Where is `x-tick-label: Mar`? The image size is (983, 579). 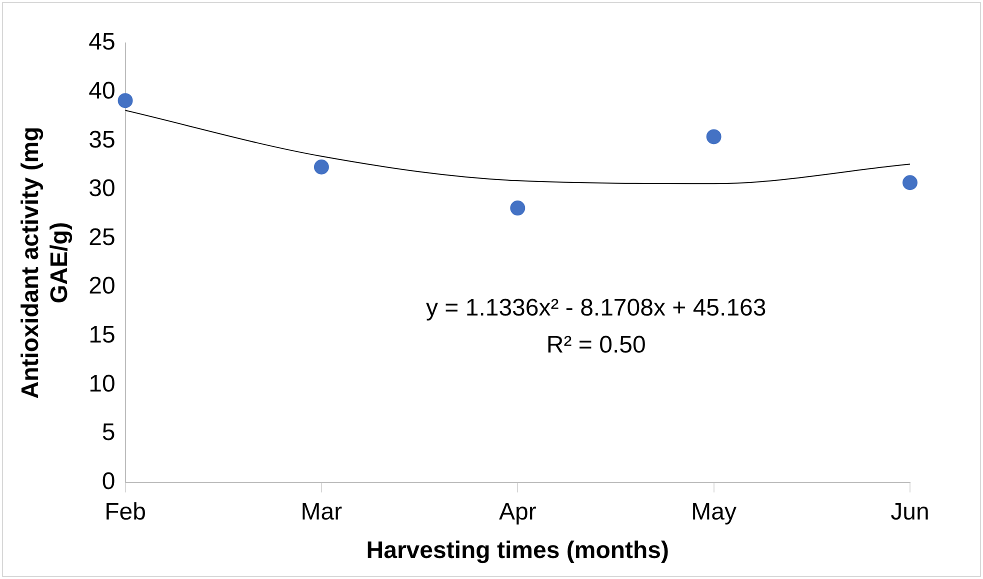 x-tick-label: Mar is located at coordinates (321, 512).